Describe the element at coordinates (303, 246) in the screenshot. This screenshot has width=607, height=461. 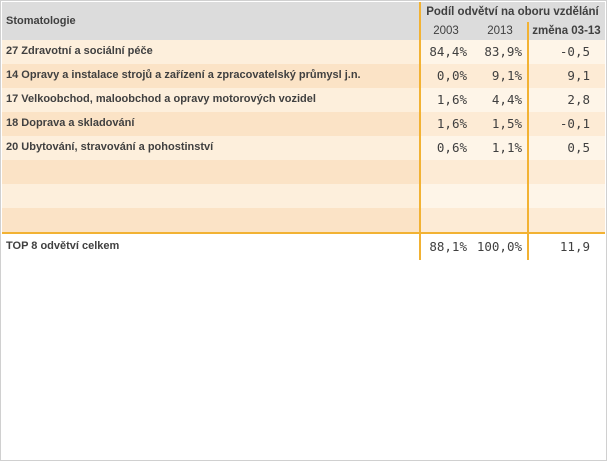
I see `total-row: TOP 8 odvětví celkem 88,1% 100,0% 11,9` at that location.